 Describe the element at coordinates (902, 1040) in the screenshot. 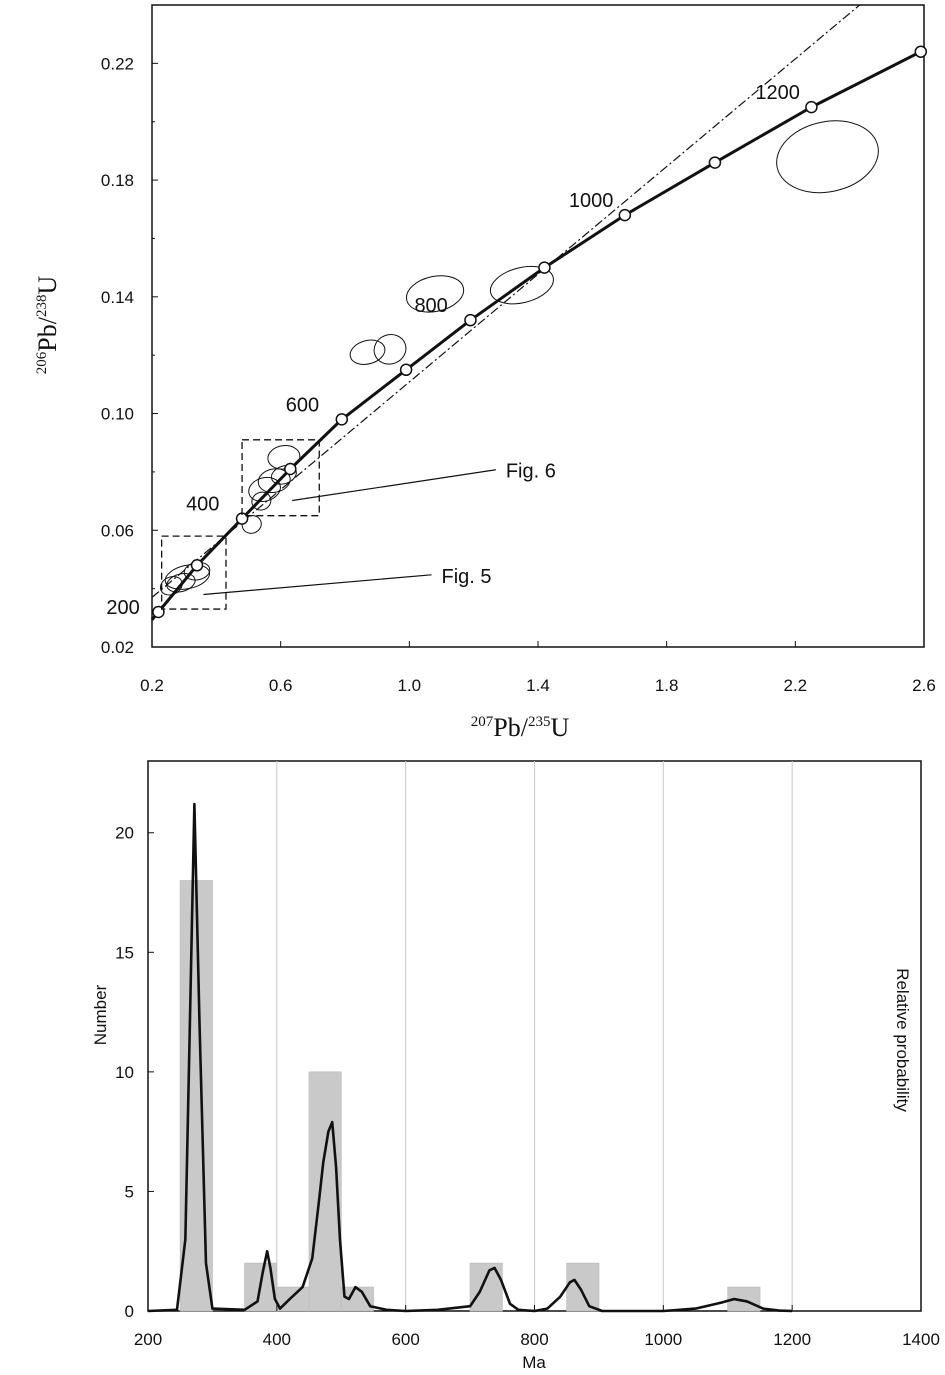

I see `histogram-y2-axis-title: Relative probability` at that location.